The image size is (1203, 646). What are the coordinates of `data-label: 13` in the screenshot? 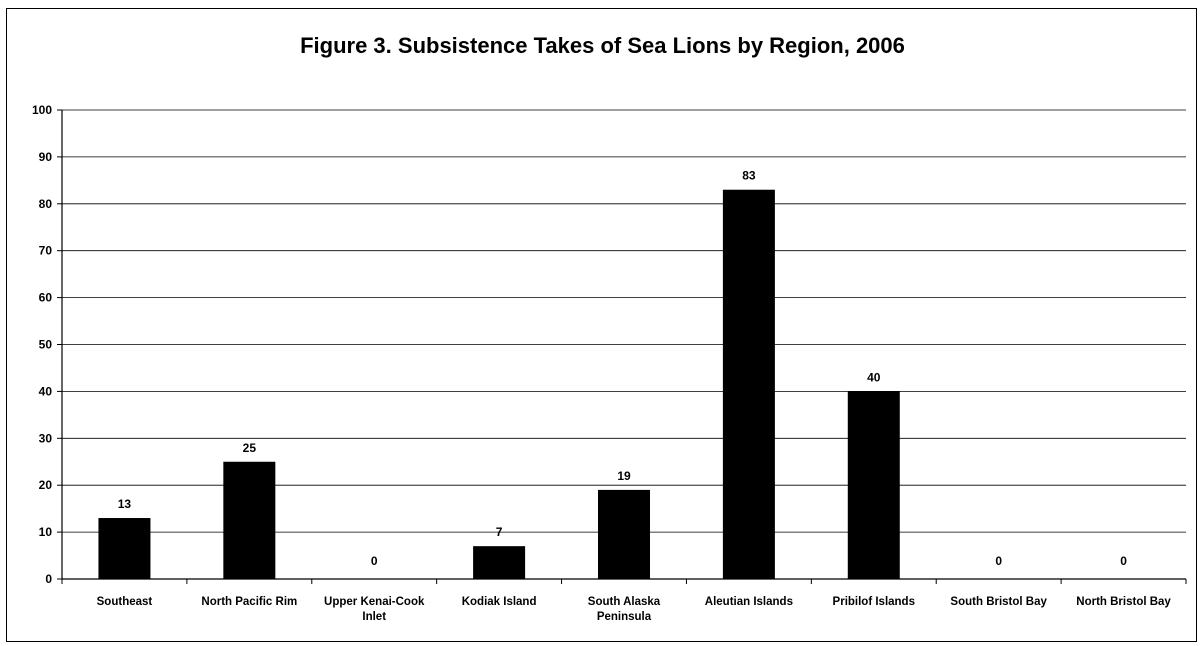 It's located at (125, 504).